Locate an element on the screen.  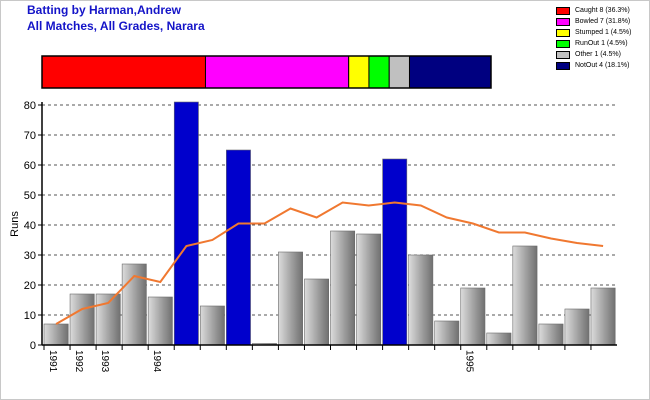
legend-label: Bowled 7 (31.8%) is located at coordinates (603, 21).